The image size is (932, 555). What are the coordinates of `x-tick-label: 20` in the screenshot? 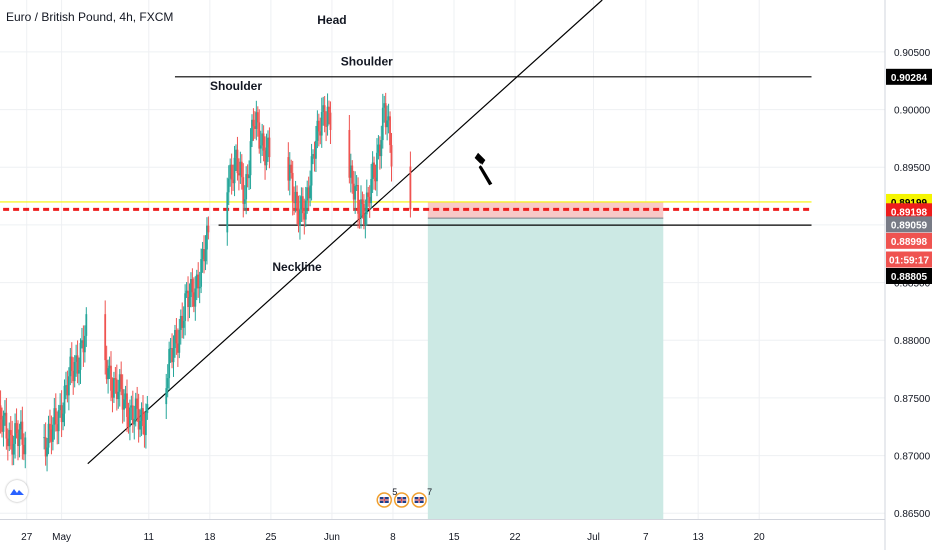 It's located at (760, 537).